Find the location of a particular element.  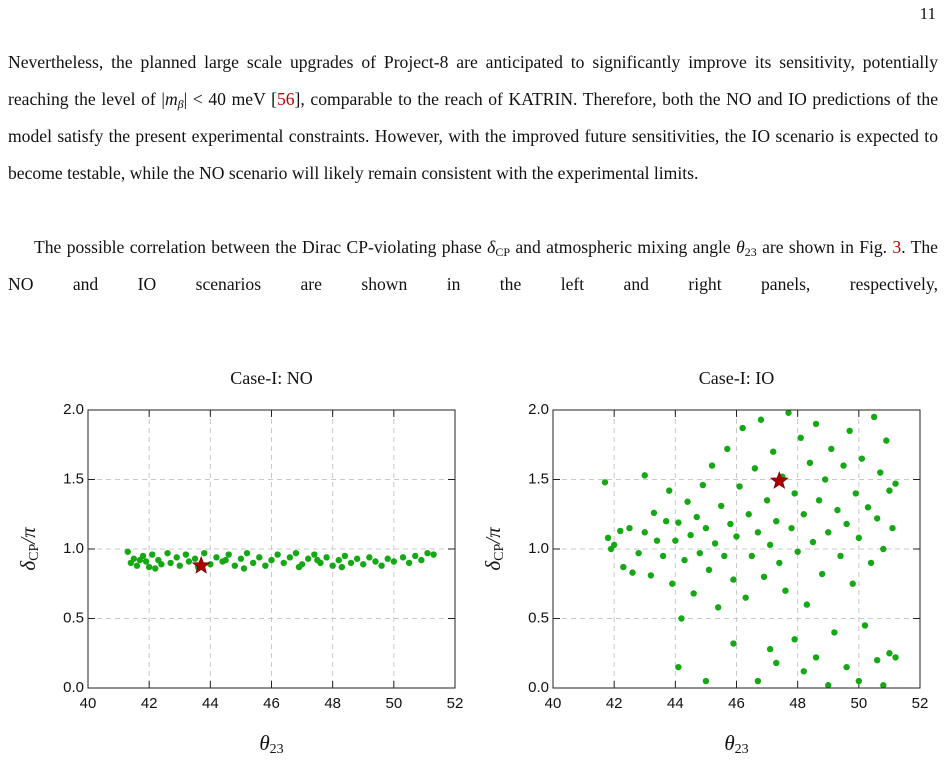

chart-title: Case-I: NO is located at coordinates (271, 378).